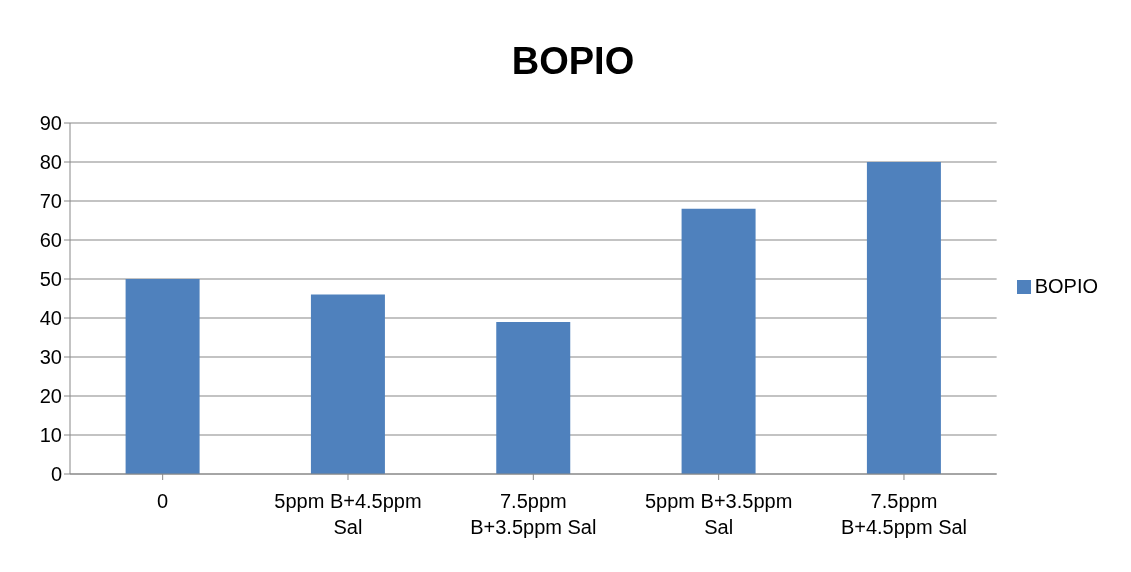 The height and width of the screenshot is (572, 1131). Describe the element at coordinates (718, 514) in the screenshot. I see `x-tick-label: 5ppm B+3.5ppm Sal` at that location.